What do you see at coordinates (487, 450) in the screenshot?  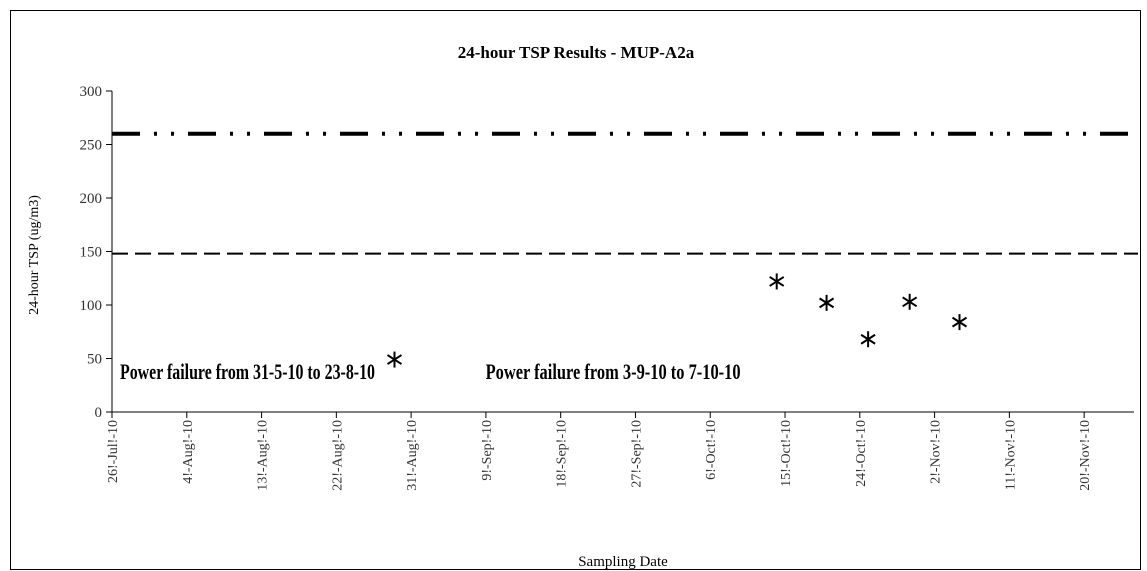 I see `x-tick-label: 9!-Sep!-10` at bounding box center [487, 450].